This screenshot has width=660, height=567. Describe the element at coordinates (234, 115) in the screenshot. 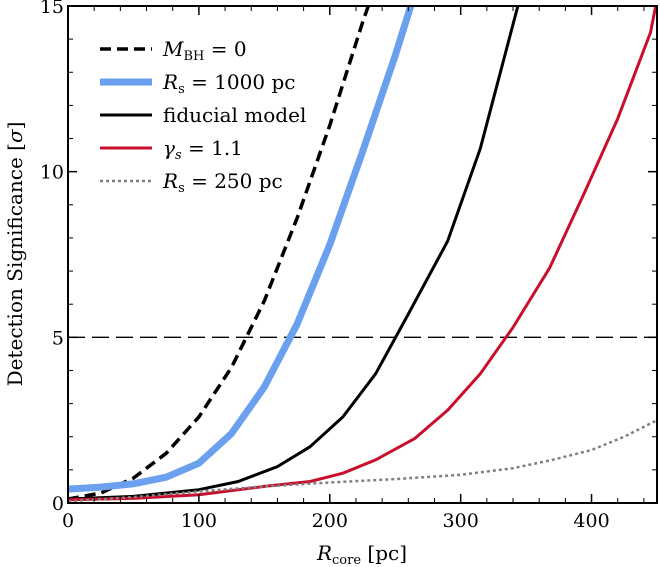

I see `legend-label-fiducial: fiducial model` at that location.